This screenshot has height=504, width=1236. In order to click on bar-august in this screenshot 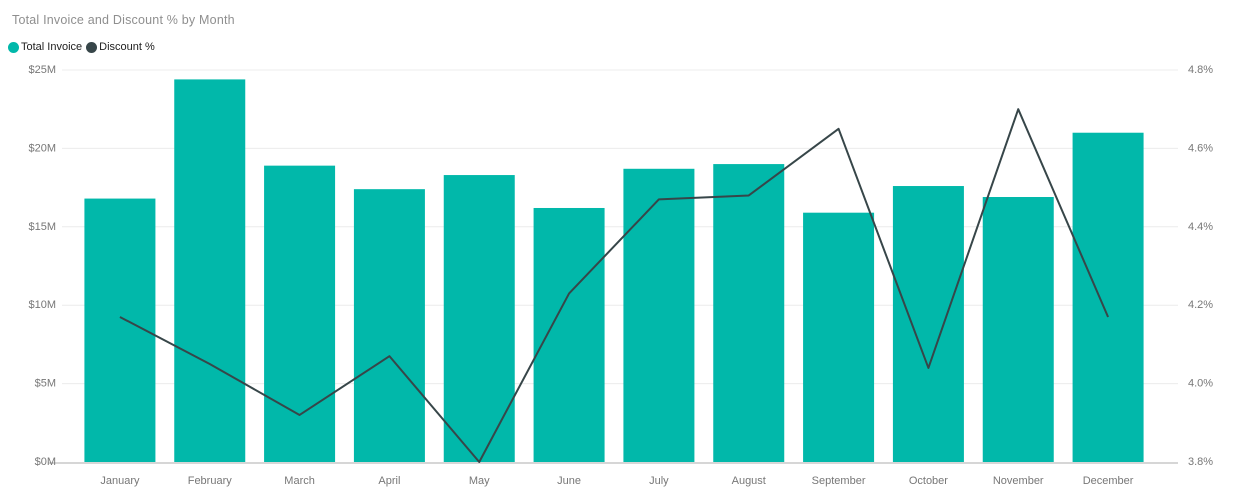, I will do `click(749, 313)`.